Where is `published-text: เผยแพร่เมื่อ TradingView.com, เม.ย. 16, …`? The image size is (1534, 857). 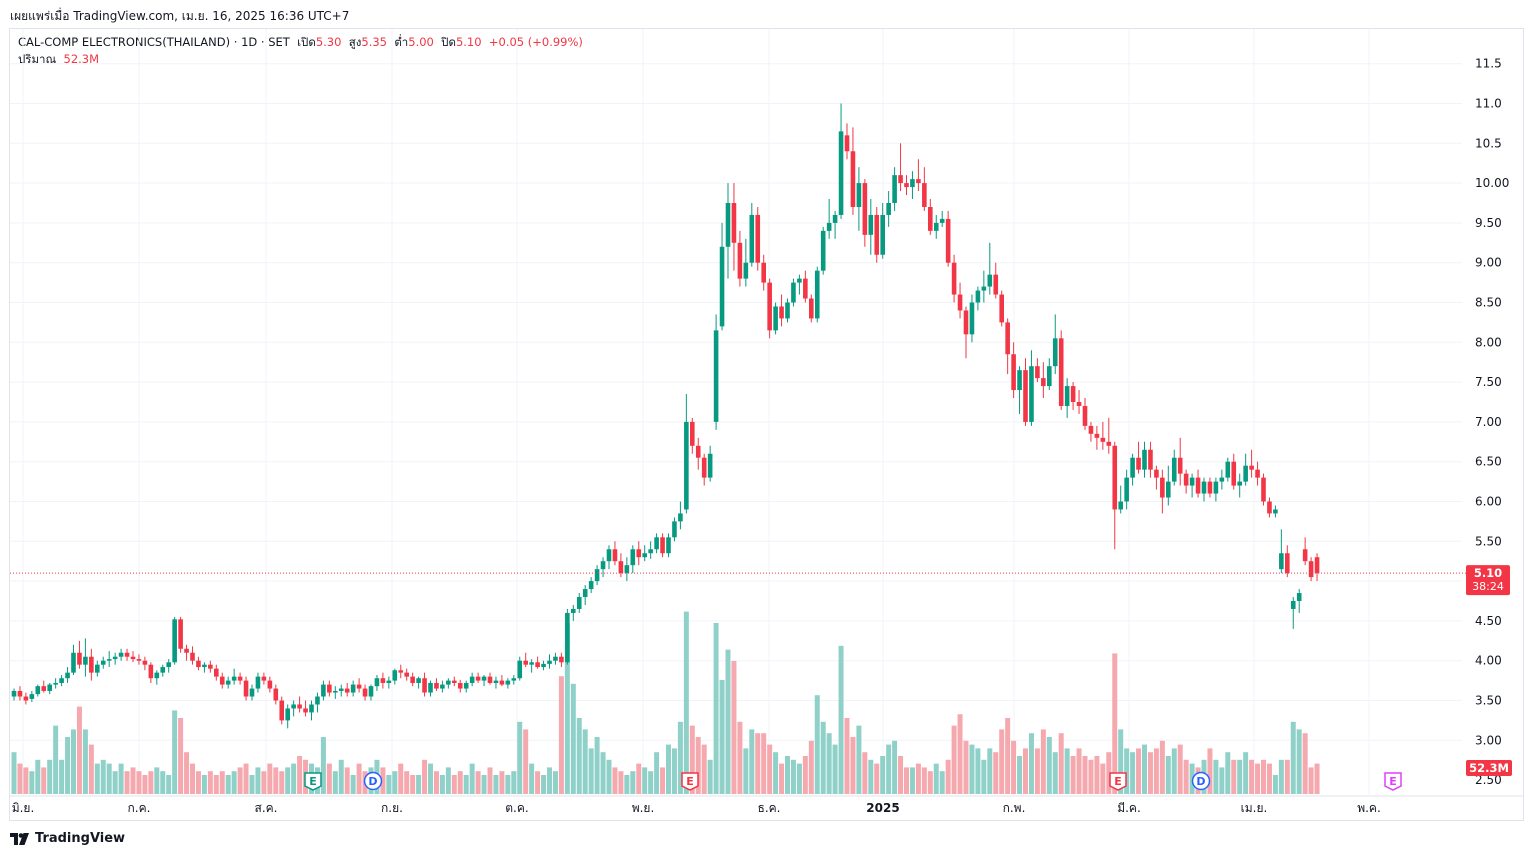 published-text: เผยแพร่เมื่อ TradingView.com, เม.ย. 16, … is located at coordinates (180, 16).